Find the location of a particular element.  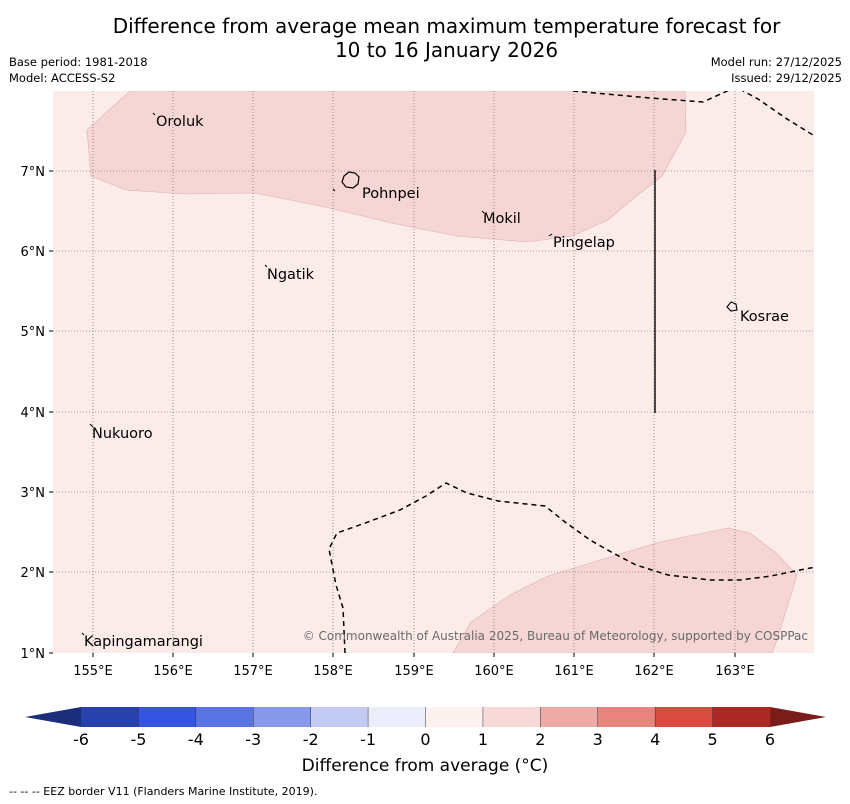

lon-label-163e: 163°E is located at coordinates (735, 671).